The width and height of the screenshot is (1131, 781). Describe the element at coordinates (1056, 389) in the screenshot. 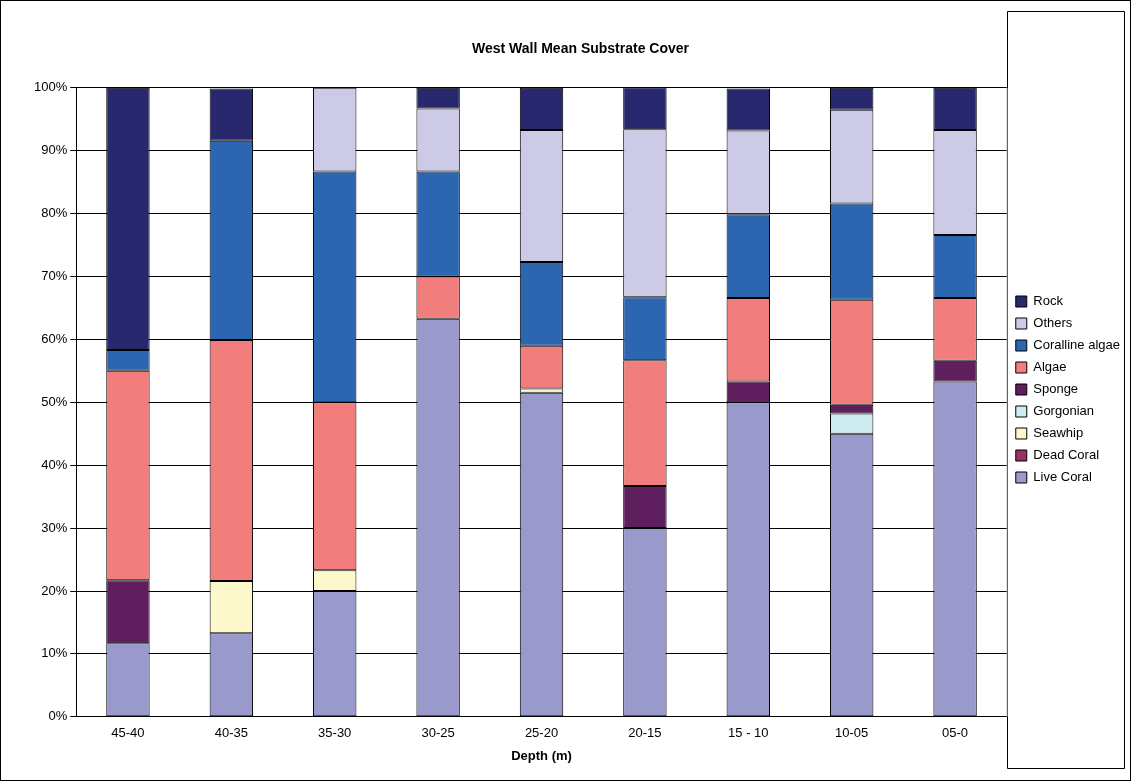

I see `legend-label: Sponge` at that location.